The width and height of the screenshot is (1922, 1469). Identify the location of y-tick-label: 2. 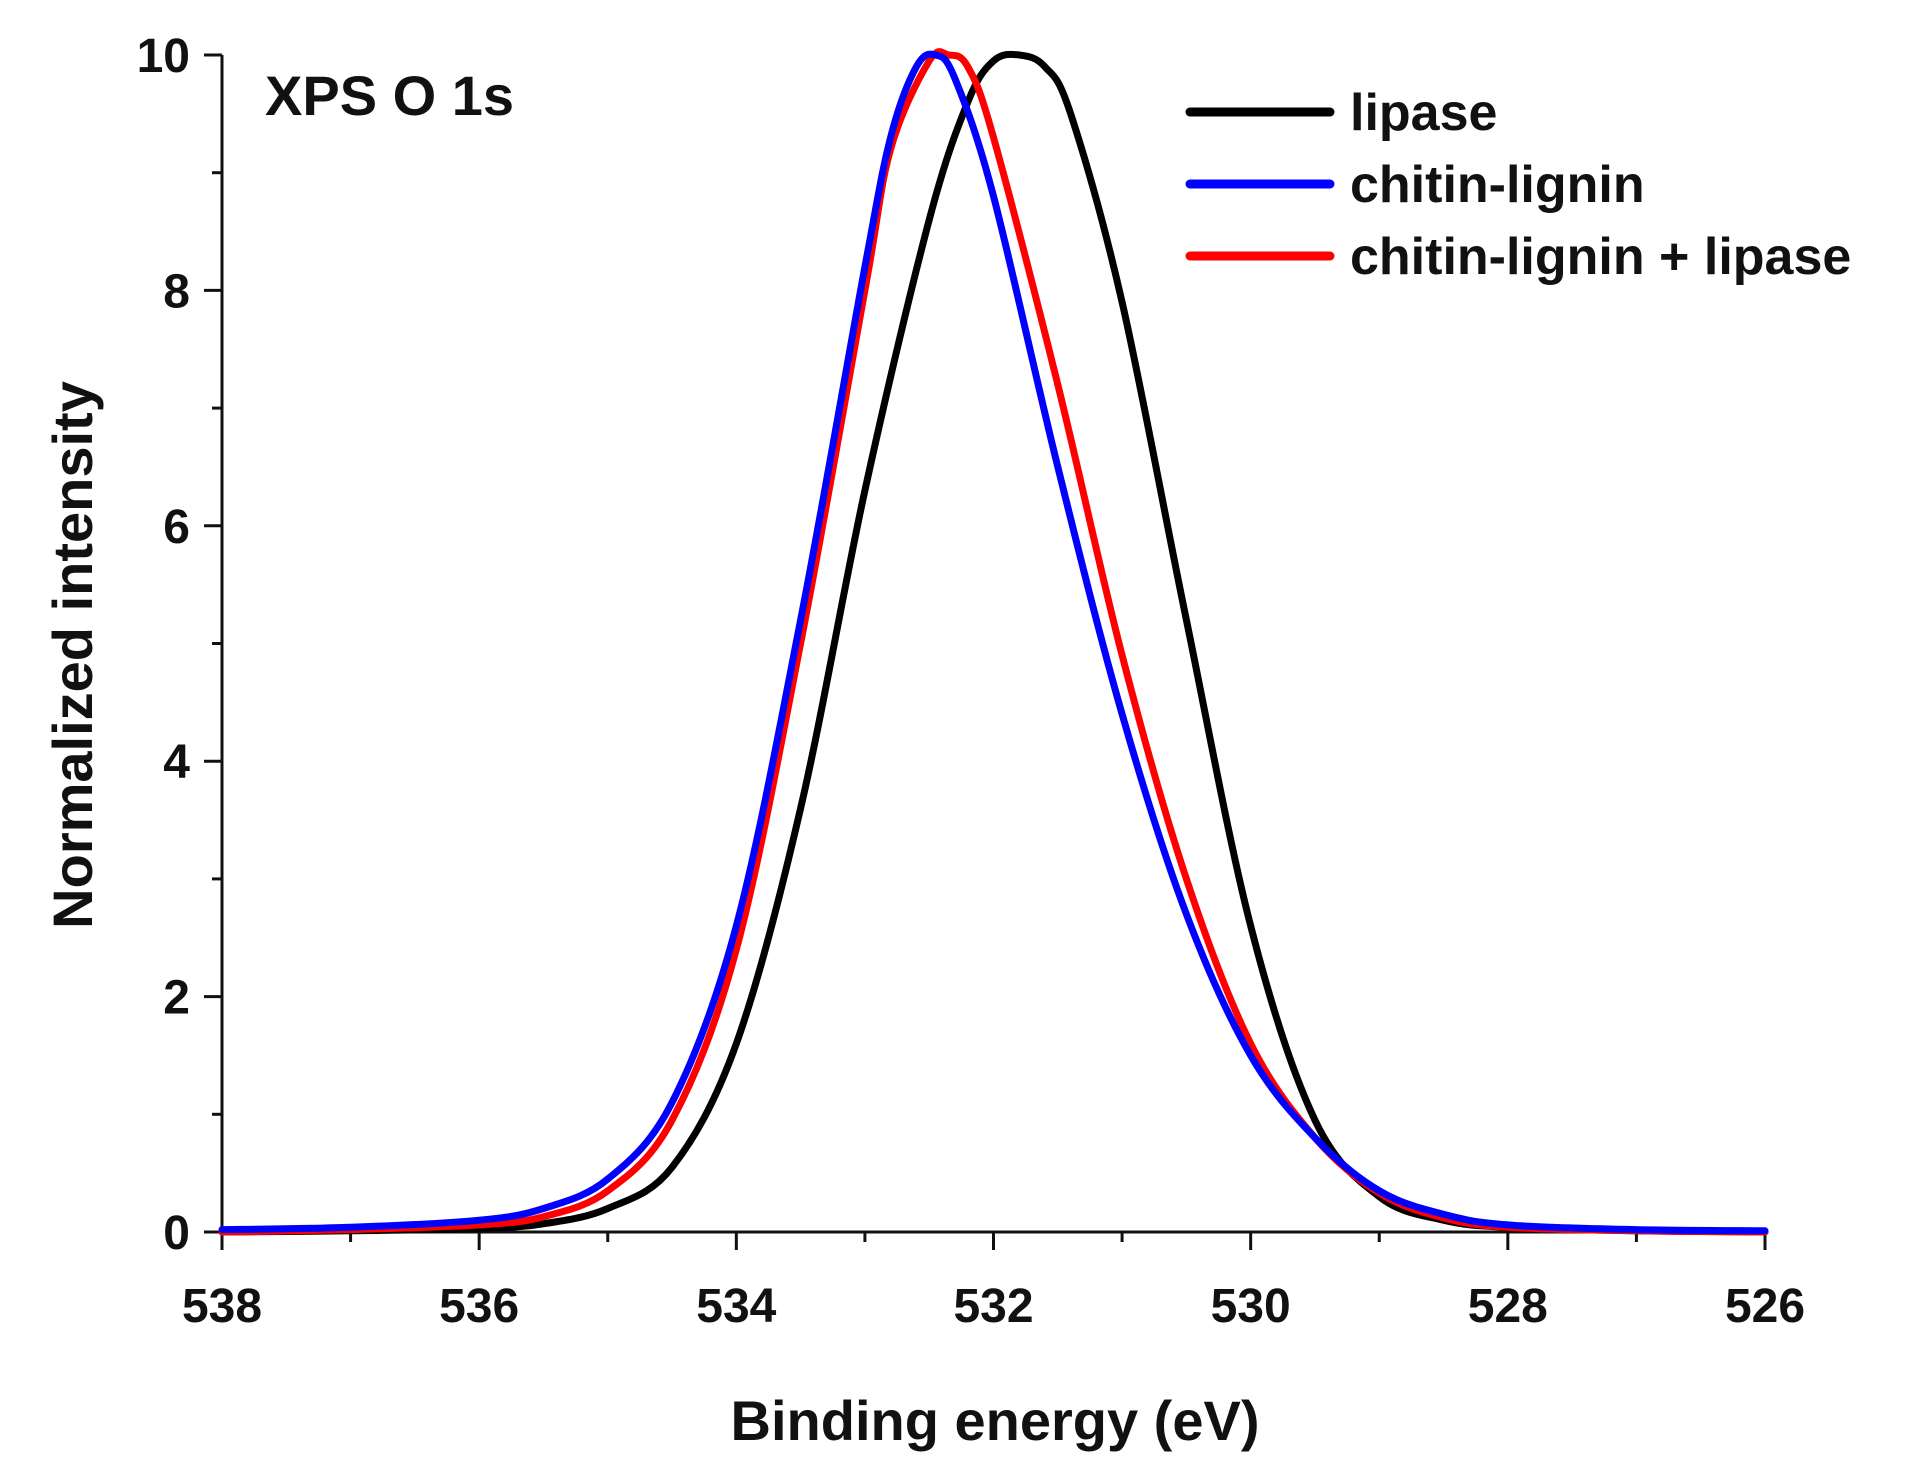
(176, 998).